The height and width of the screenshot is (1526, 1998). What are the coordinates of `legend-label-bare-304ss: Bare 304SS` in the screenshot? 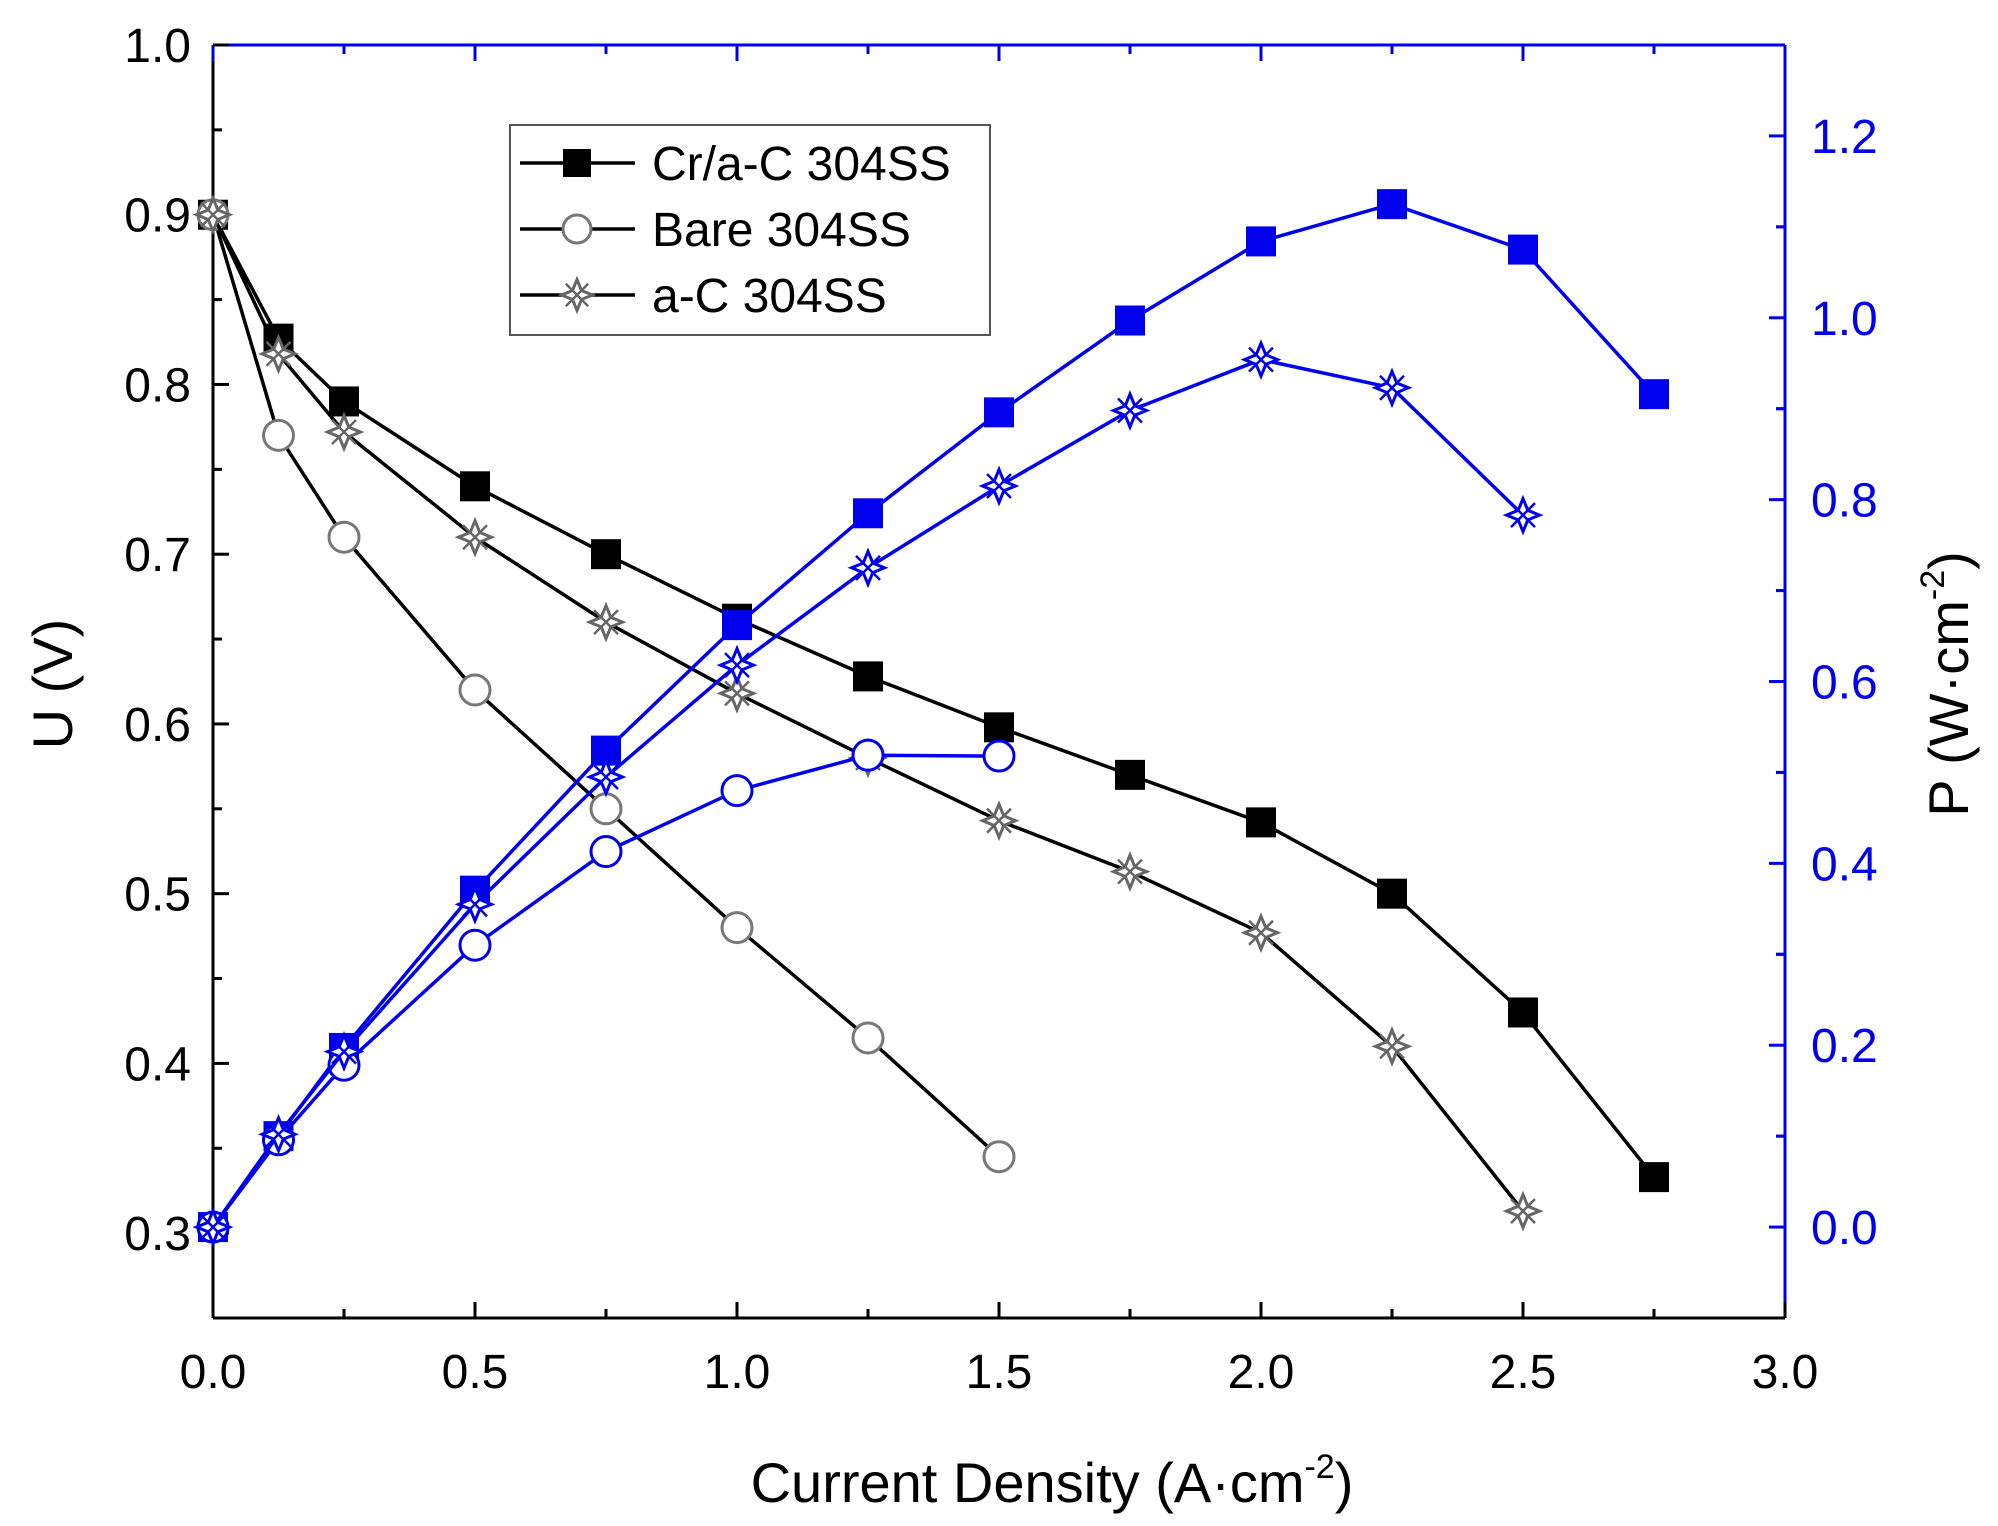 It's located at (781, 230).